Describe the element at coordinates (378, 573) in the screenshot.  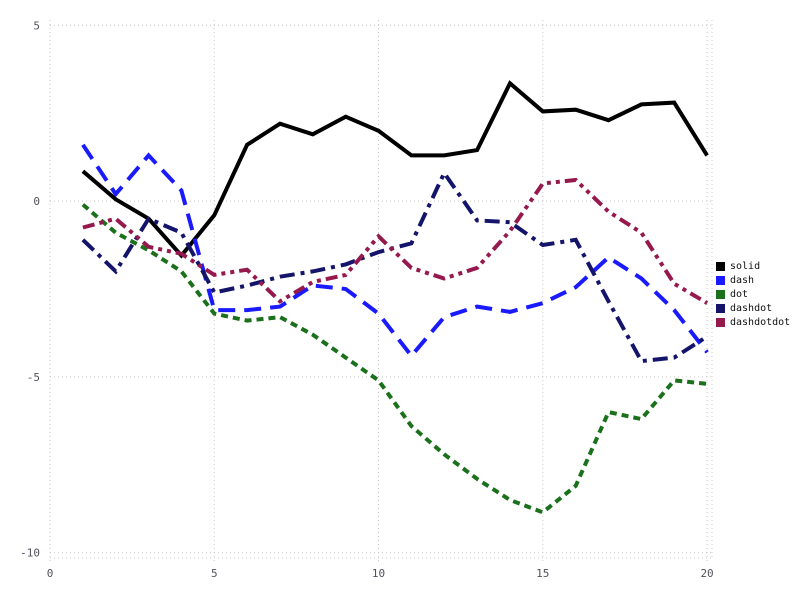
I see `x-tick-label: 10` at that location.